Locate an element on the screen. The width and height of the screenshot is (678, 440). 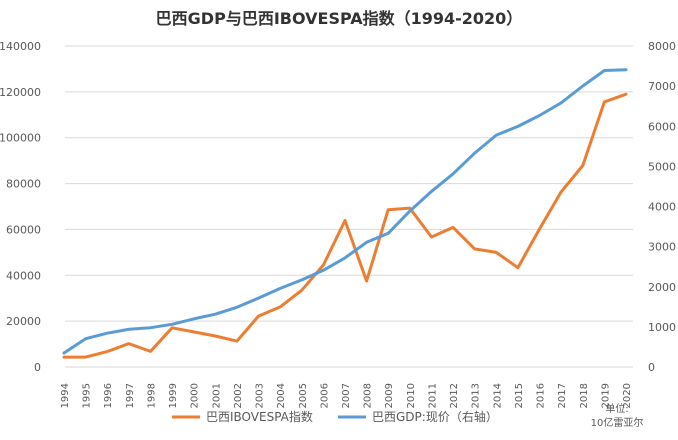
x-tick-label: 2012 is located at coordinates (454, 395).